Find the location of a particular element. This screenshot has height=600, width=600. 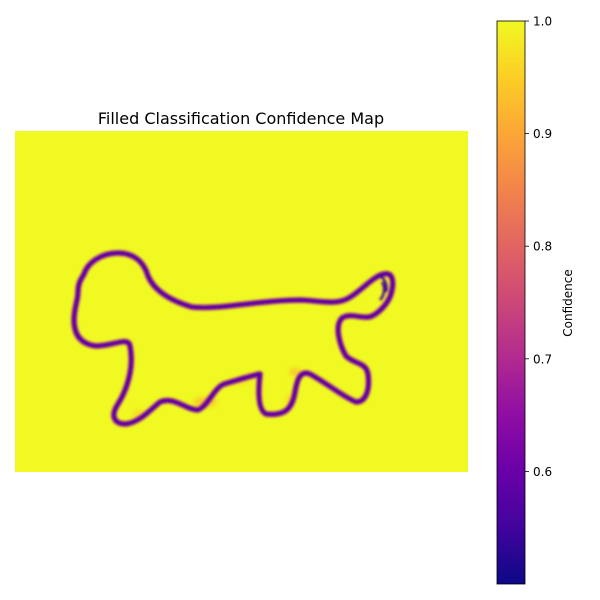

colorbar-tick-label: 0.8 is located at coordinates (542, 247).